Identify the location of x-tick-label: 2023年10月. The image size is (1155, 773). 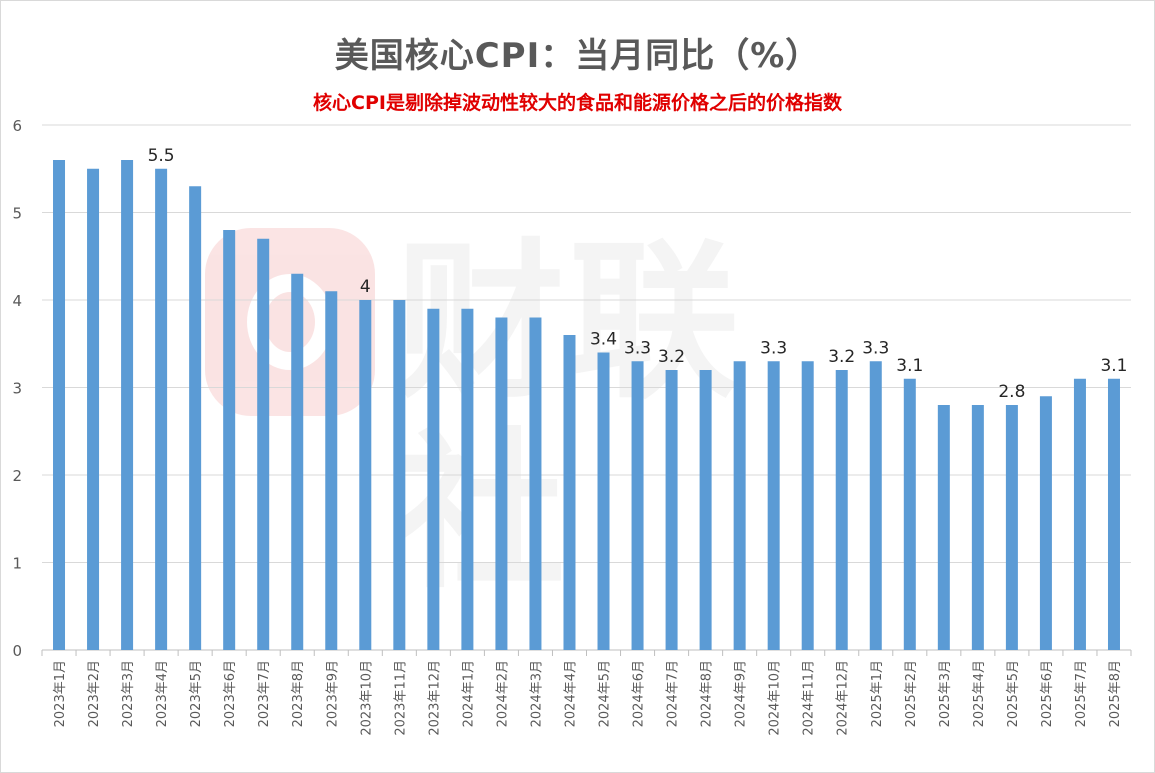
(366, 698).